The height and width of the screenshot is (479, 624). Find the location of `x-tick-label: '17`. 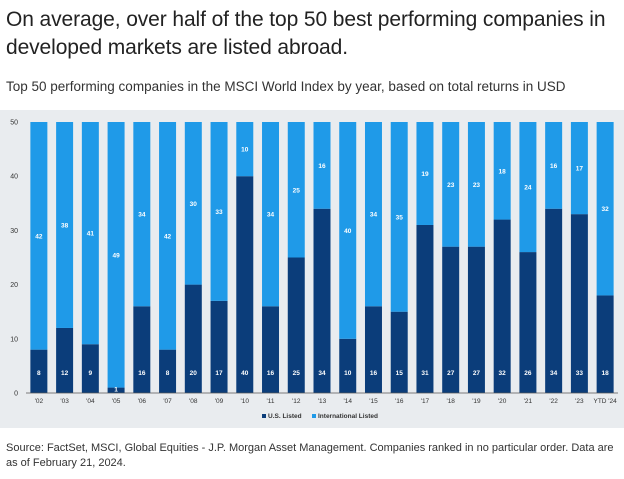

x-tick-label: '17 is located at coordinates (425, 401).